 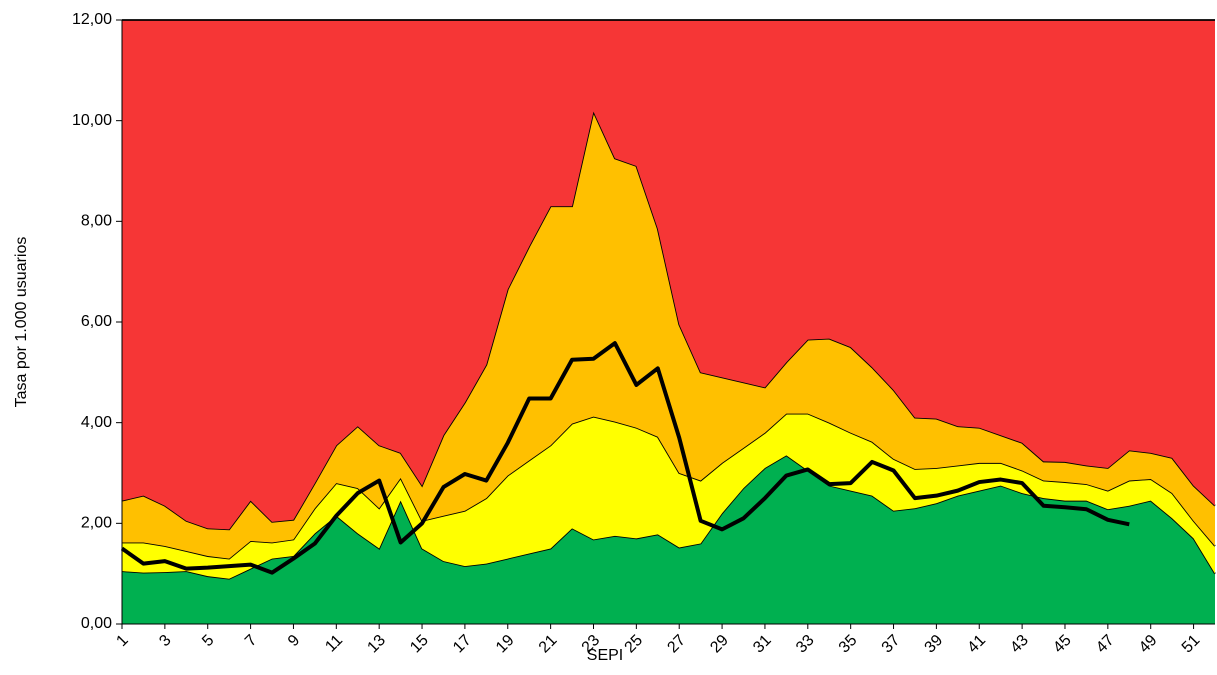 What do you see at coordinates (122, 641) in the screenshot?
I see `x-tick-label: 1` at bounding box center [122, 641].